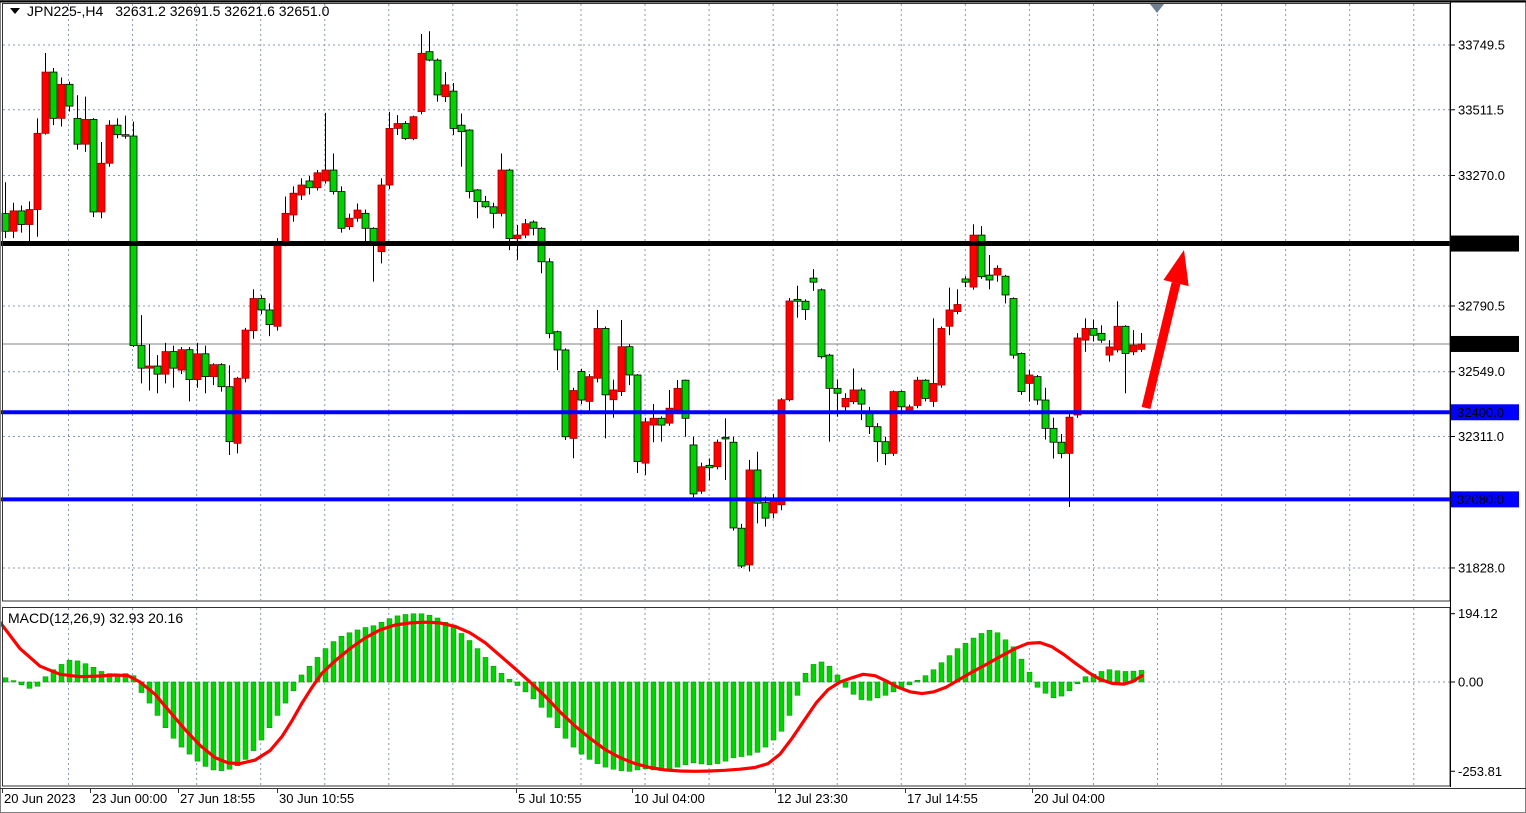  What do you see at coordinates (1069, 798) in the screenshot?
I see `time-tick-label: 20 Jul 04:00` at bounding box center [1069, 798].